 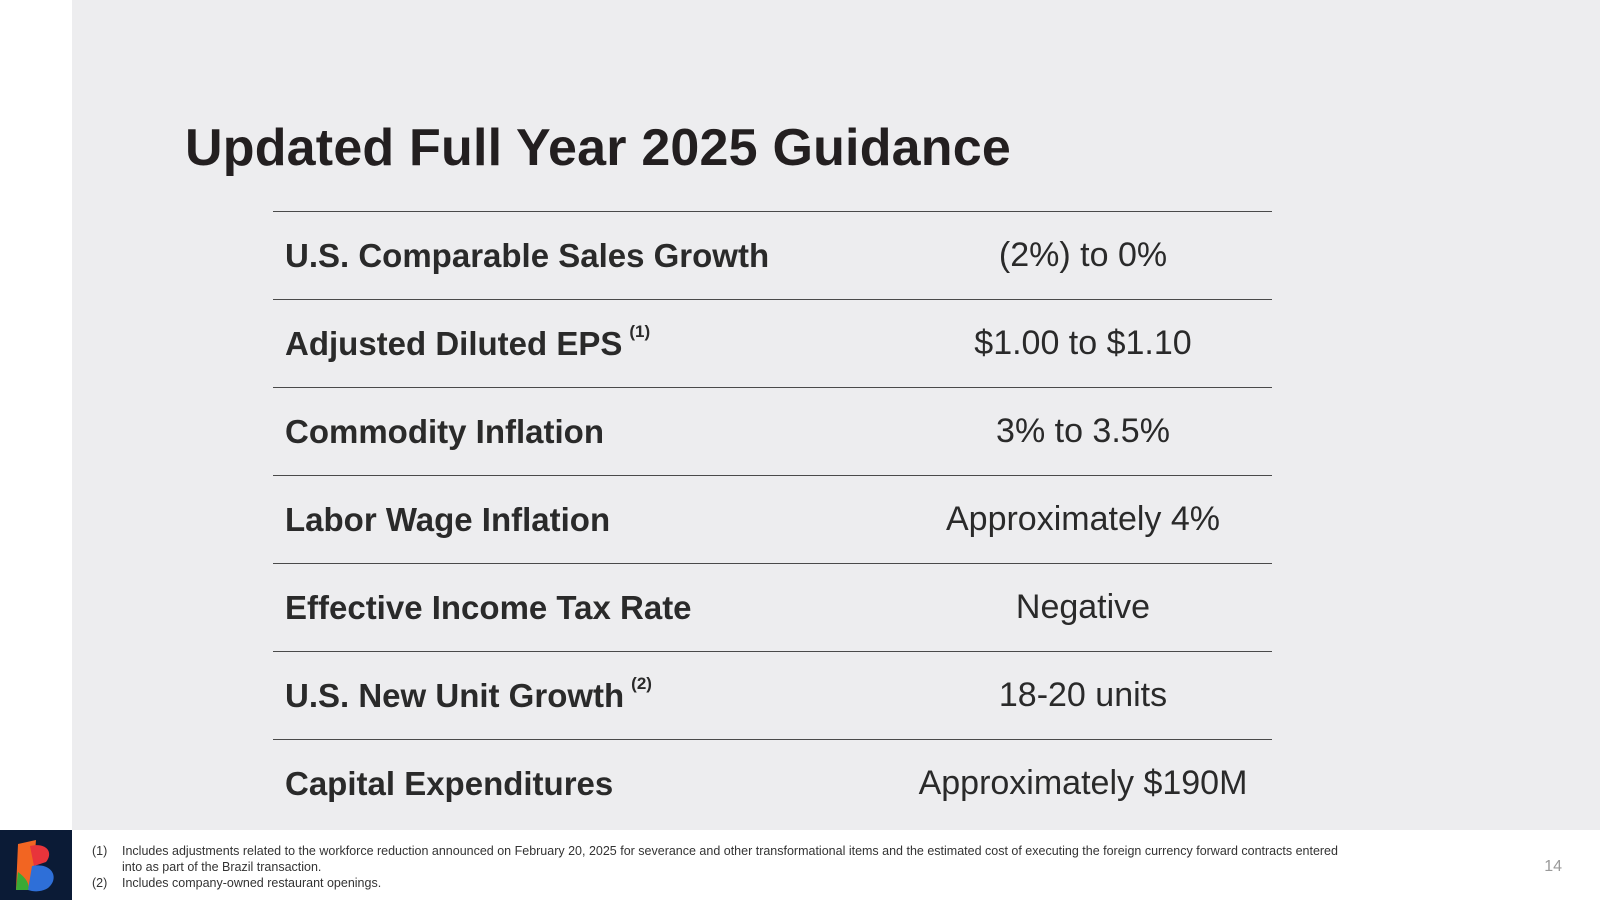 I want to click on slide-title: Updated Full Year 2025 Guidance, so click(x=598, y=148).